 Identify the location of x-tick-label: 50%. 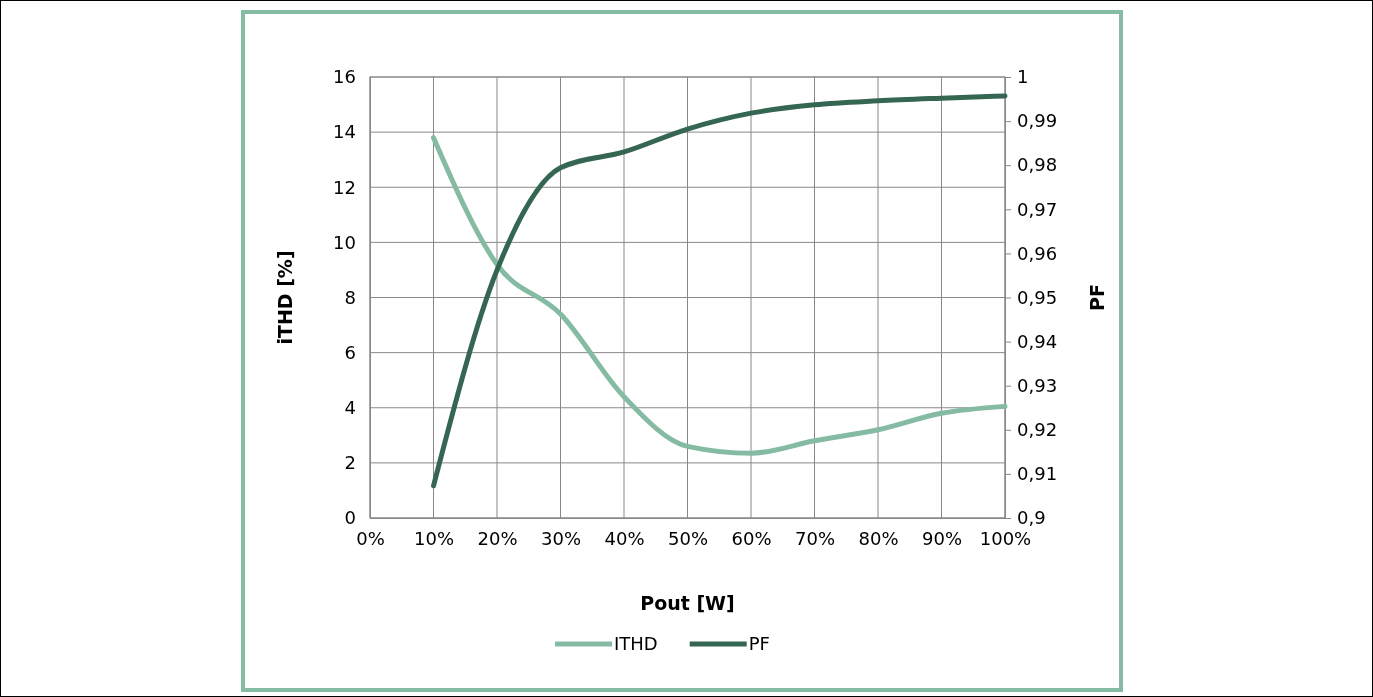
(688, 538).